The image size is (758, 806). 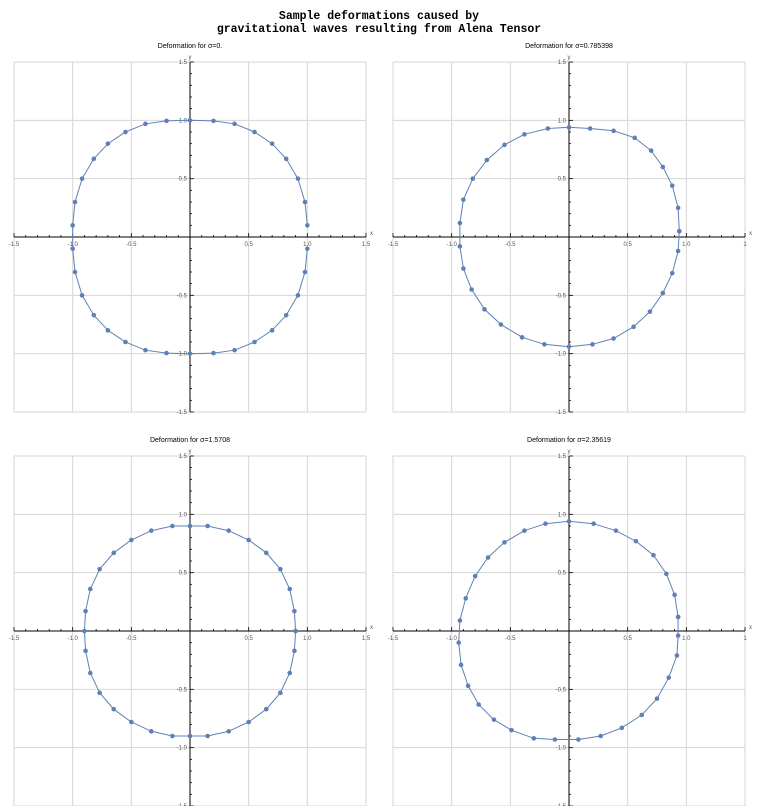 What do you see at coordinates (72, 639) in the screenshot?
I see `x-tick-label: -1.0` at bounding box center [72, 639].